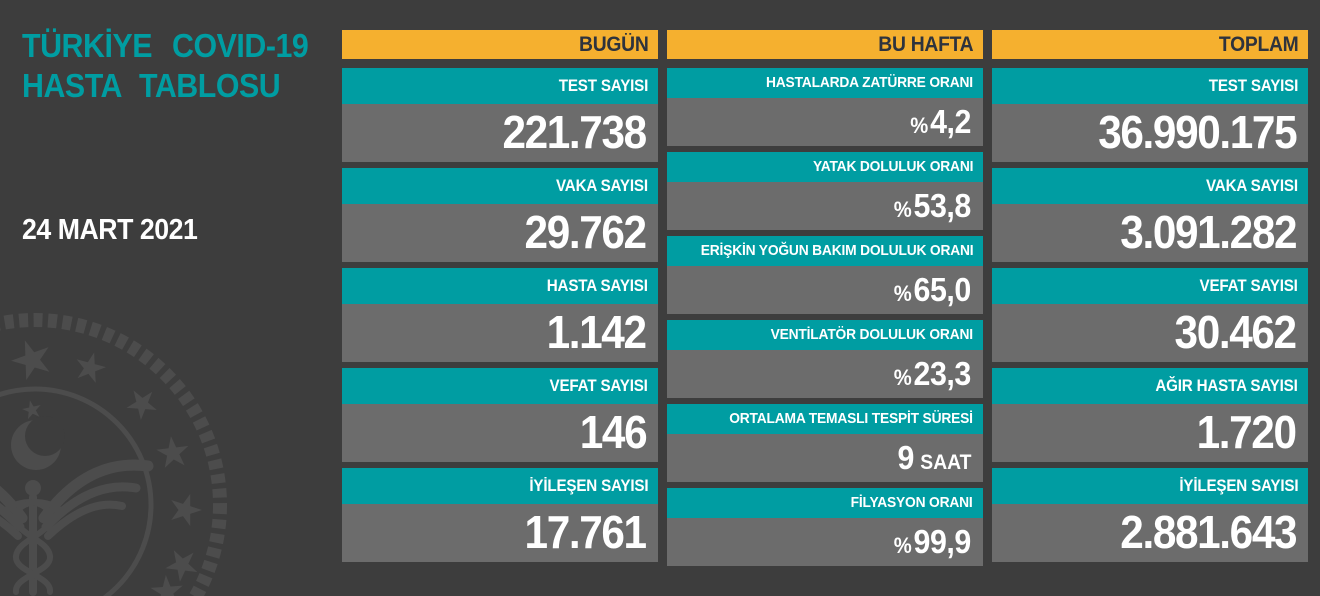 This screenshot has width=1320, height=596. I want to click on stat-card-hasta-sayisi-bugun: HASTA SAYISI 1.142, so click(500, 315).